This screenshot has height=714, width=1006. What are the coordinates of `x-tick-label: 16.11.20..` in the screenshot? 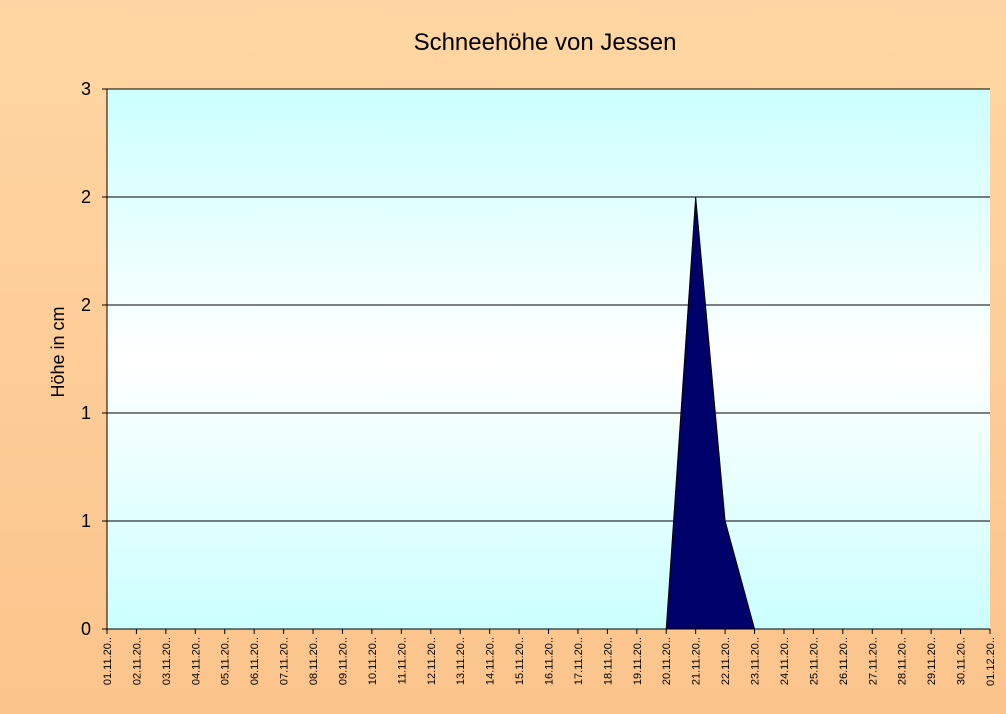 It's located at (550, 661).